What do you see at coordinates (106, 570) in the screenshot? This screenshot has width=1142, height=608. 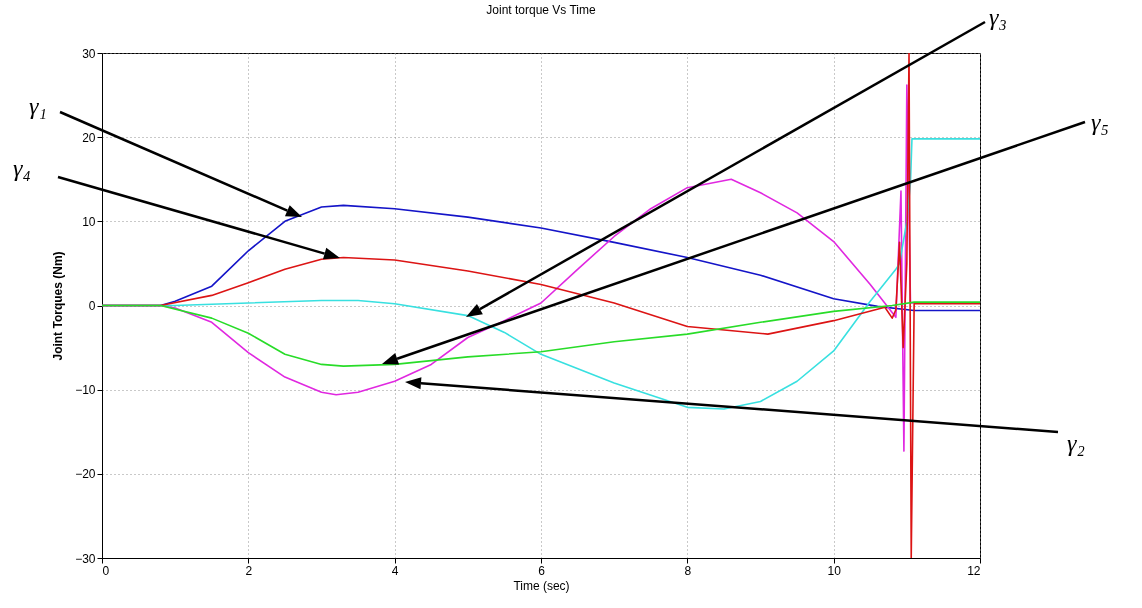 I see `x-tick-label: 0` at bounding box center [106, 570].